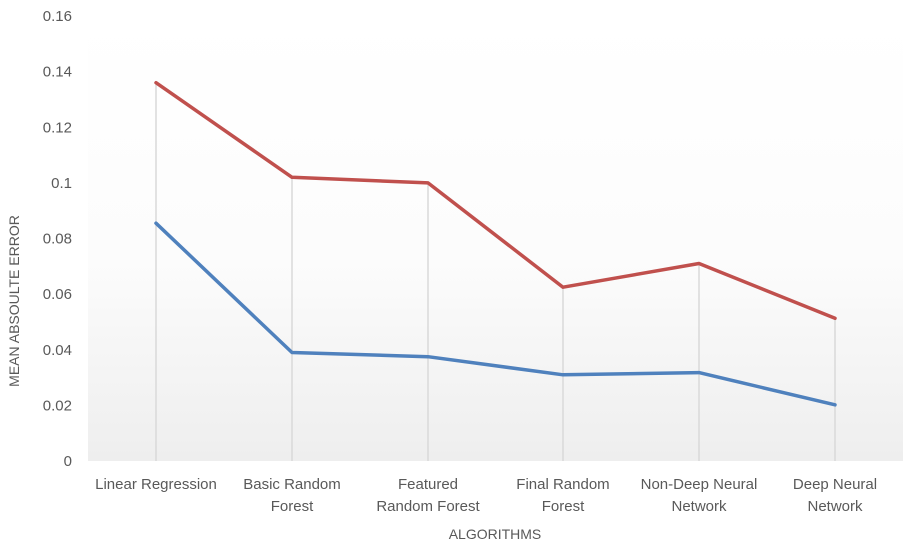 This screenshot has width=905, height=551. I want to click on y-tick-label: 0.06, so click(57, 294).